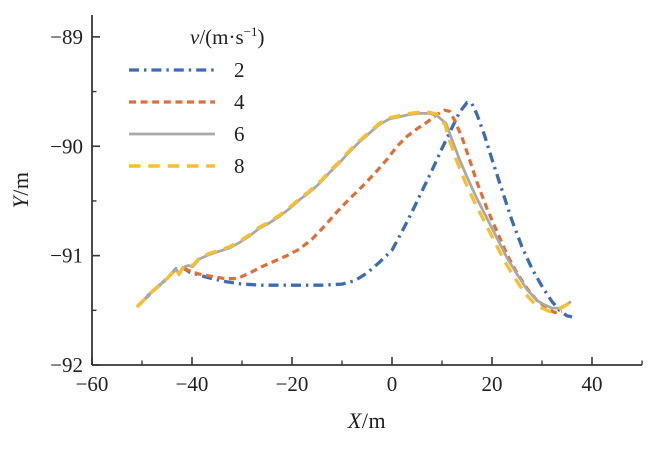 This screenshot has height=459, width=666. I want to click on legend-item-v4: 4, so click(196, 102).